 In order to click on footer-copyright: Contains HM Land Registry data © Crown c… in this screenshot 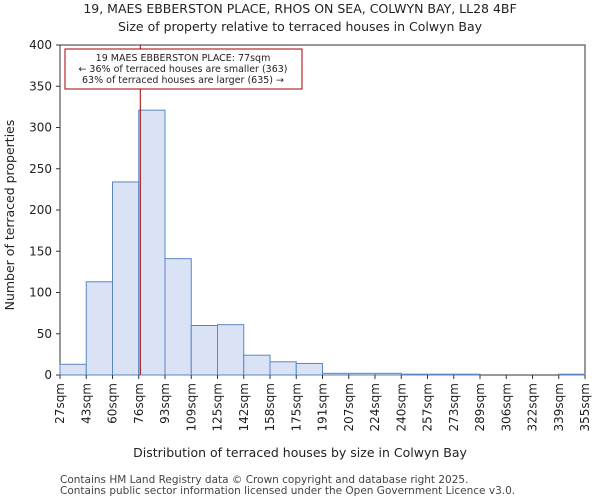, I will do `click(264, 480)`.